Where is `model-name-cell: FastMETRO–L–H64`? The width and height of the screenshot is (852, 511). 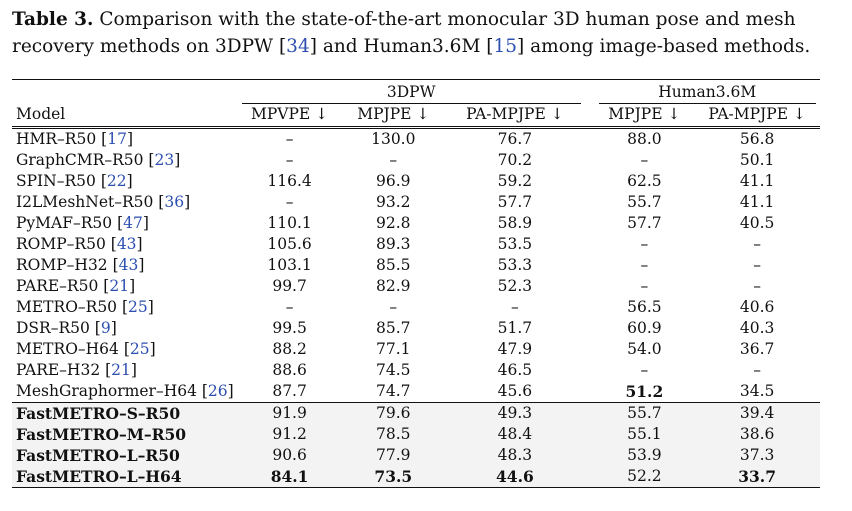
model-name-cell: FastMETRO–L–H64 is located at coordinates (125, 477).